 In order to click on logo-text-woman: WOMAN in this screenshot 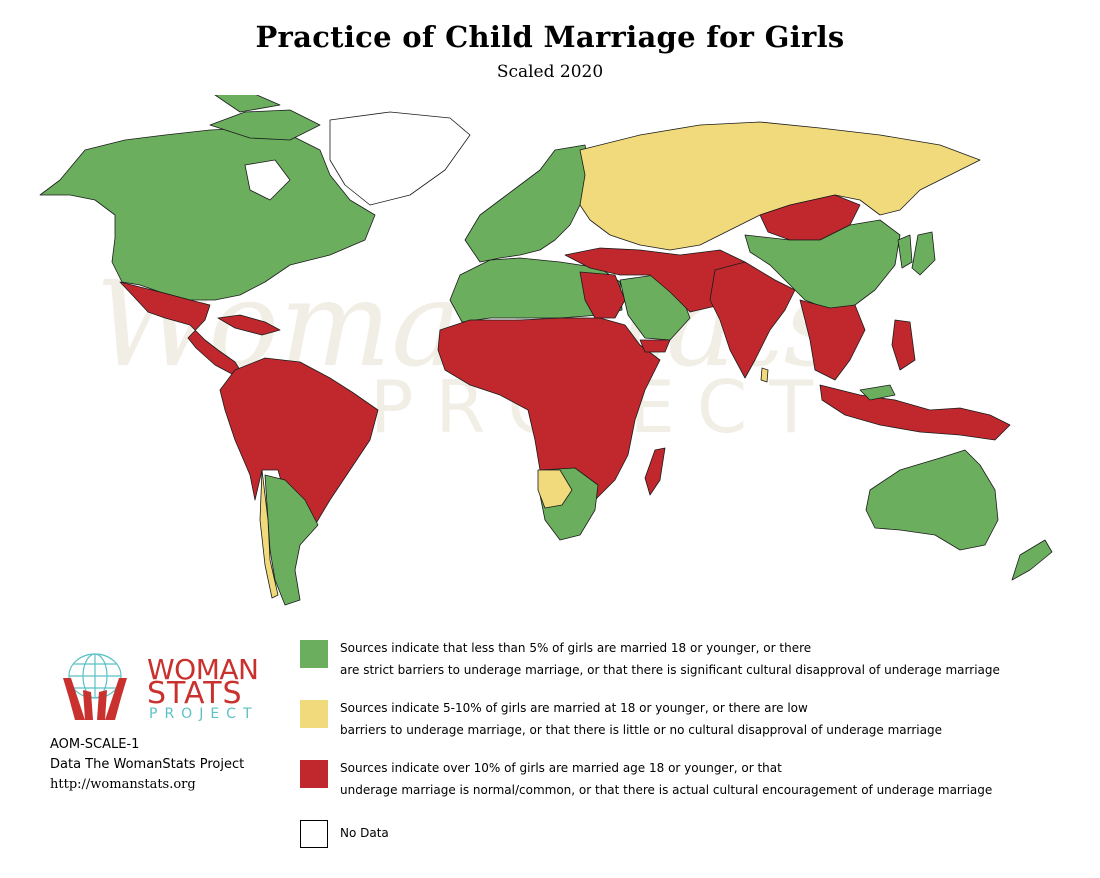, I will do `click(203, 669)`.